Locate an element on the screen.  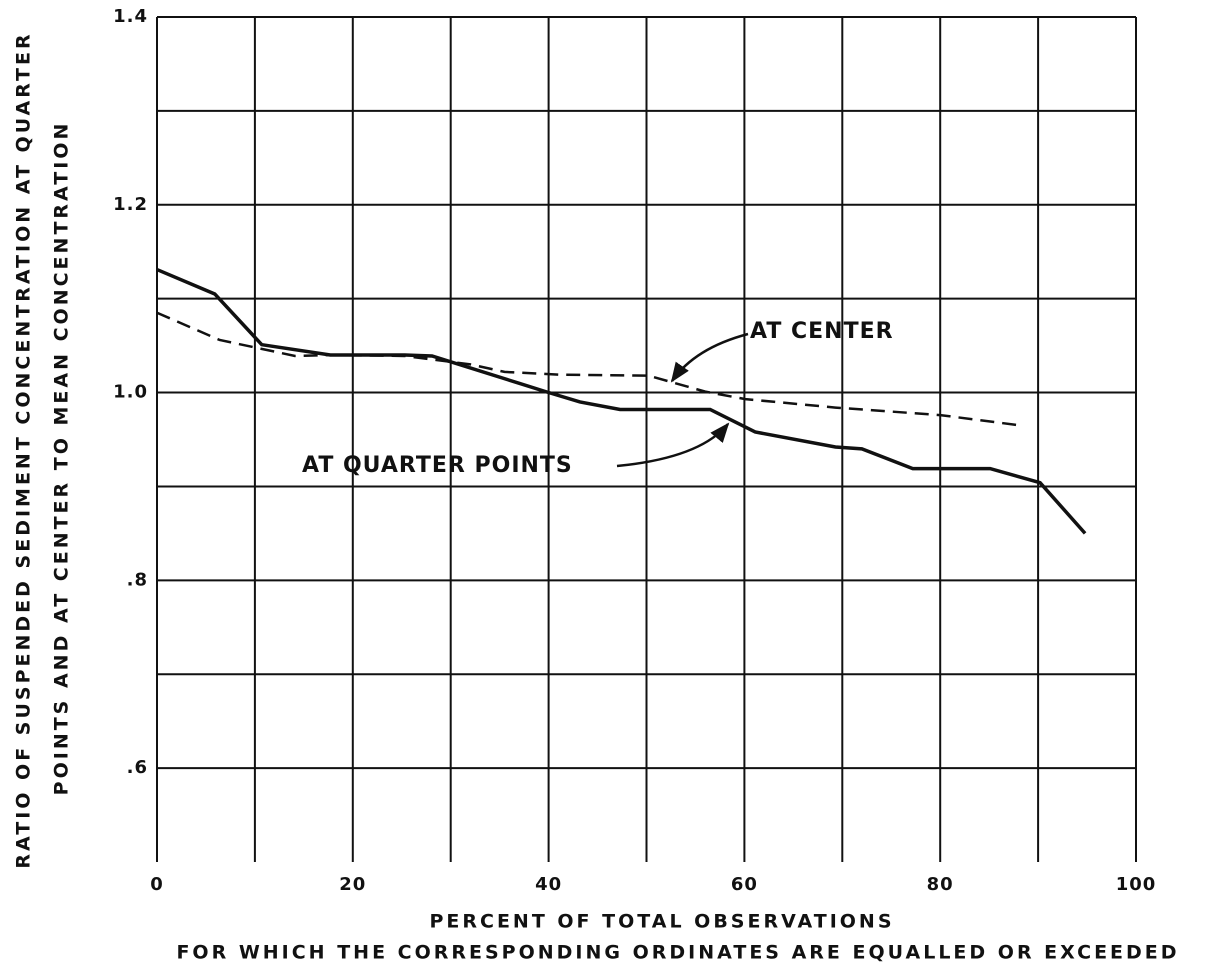
annotation: AT CENTER is located at coordinates (822, 331).